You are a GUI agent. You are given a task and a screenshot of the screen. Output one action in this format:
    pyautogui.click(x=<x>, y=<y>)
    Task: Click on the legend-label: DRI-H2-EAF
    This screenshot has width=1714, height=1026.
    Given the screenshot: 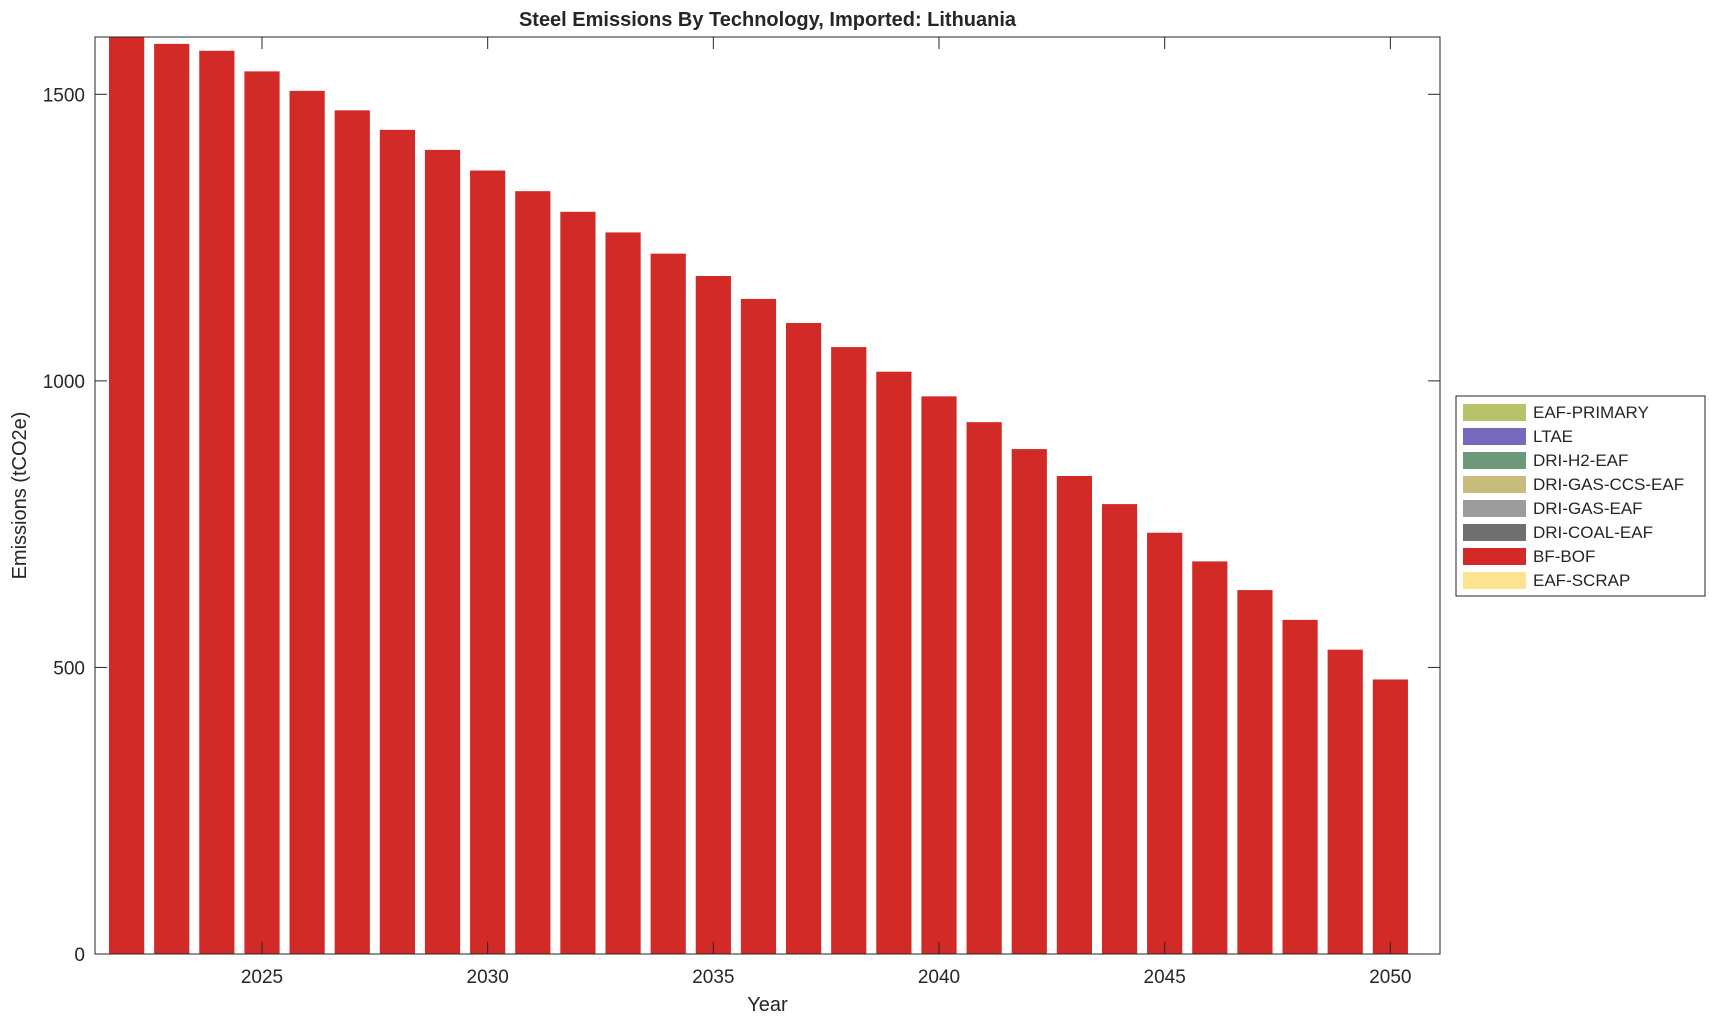 What is the action you would take?
    pyautogui.click(x=1580, y=460)
    